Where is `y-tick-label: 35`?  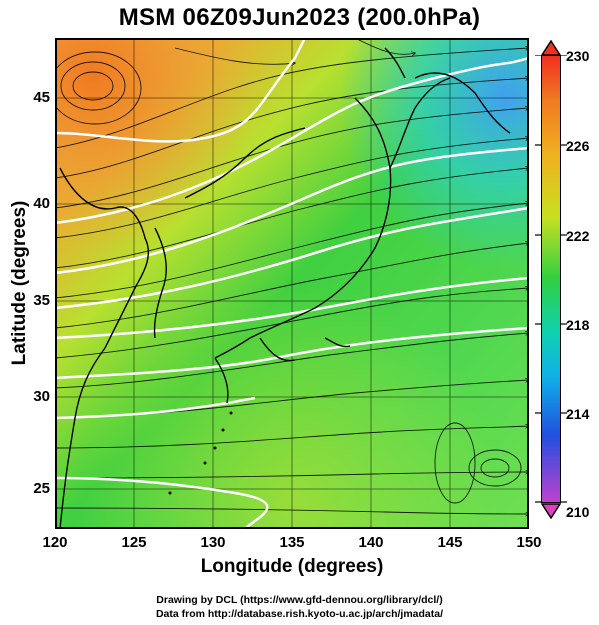 y-tick-label: 35 is located at coordinates (41, 300).